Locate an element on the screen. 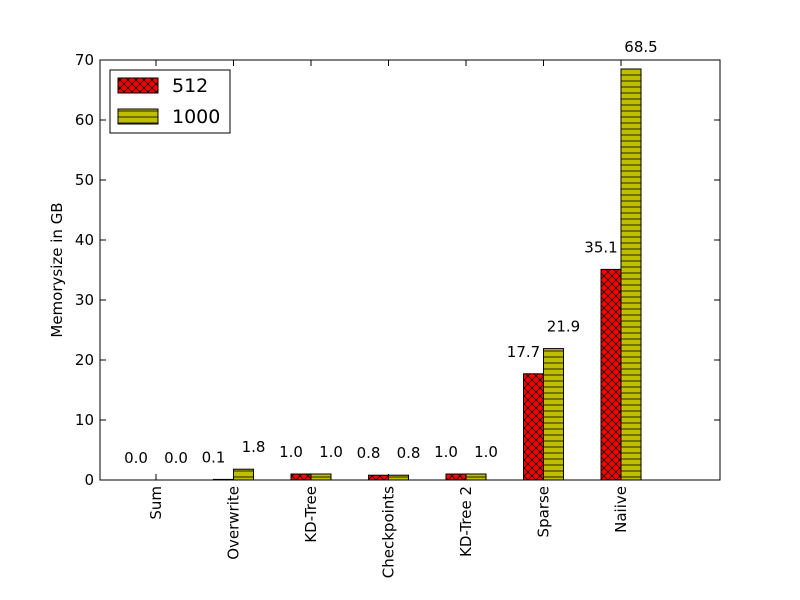  value-label-sparse-1000: 21.9 is located at coordinates (563, 327).